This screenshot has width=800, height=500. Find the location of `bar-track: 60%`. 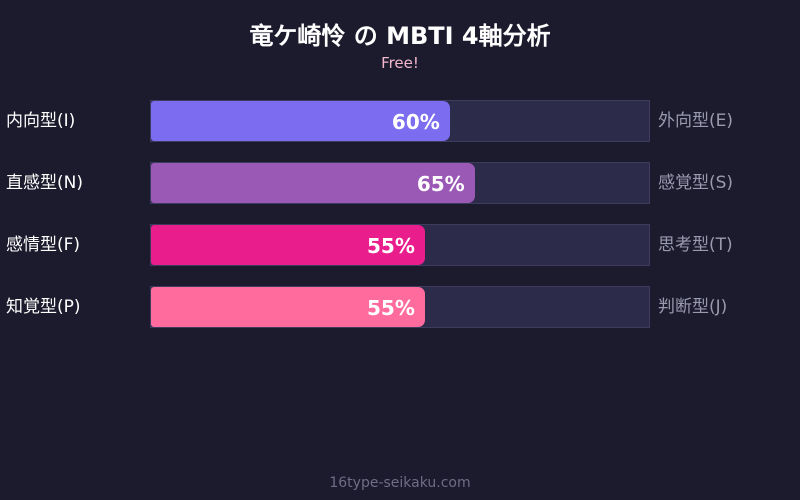

bar-track: 60% is located at coordinates (400, 121).